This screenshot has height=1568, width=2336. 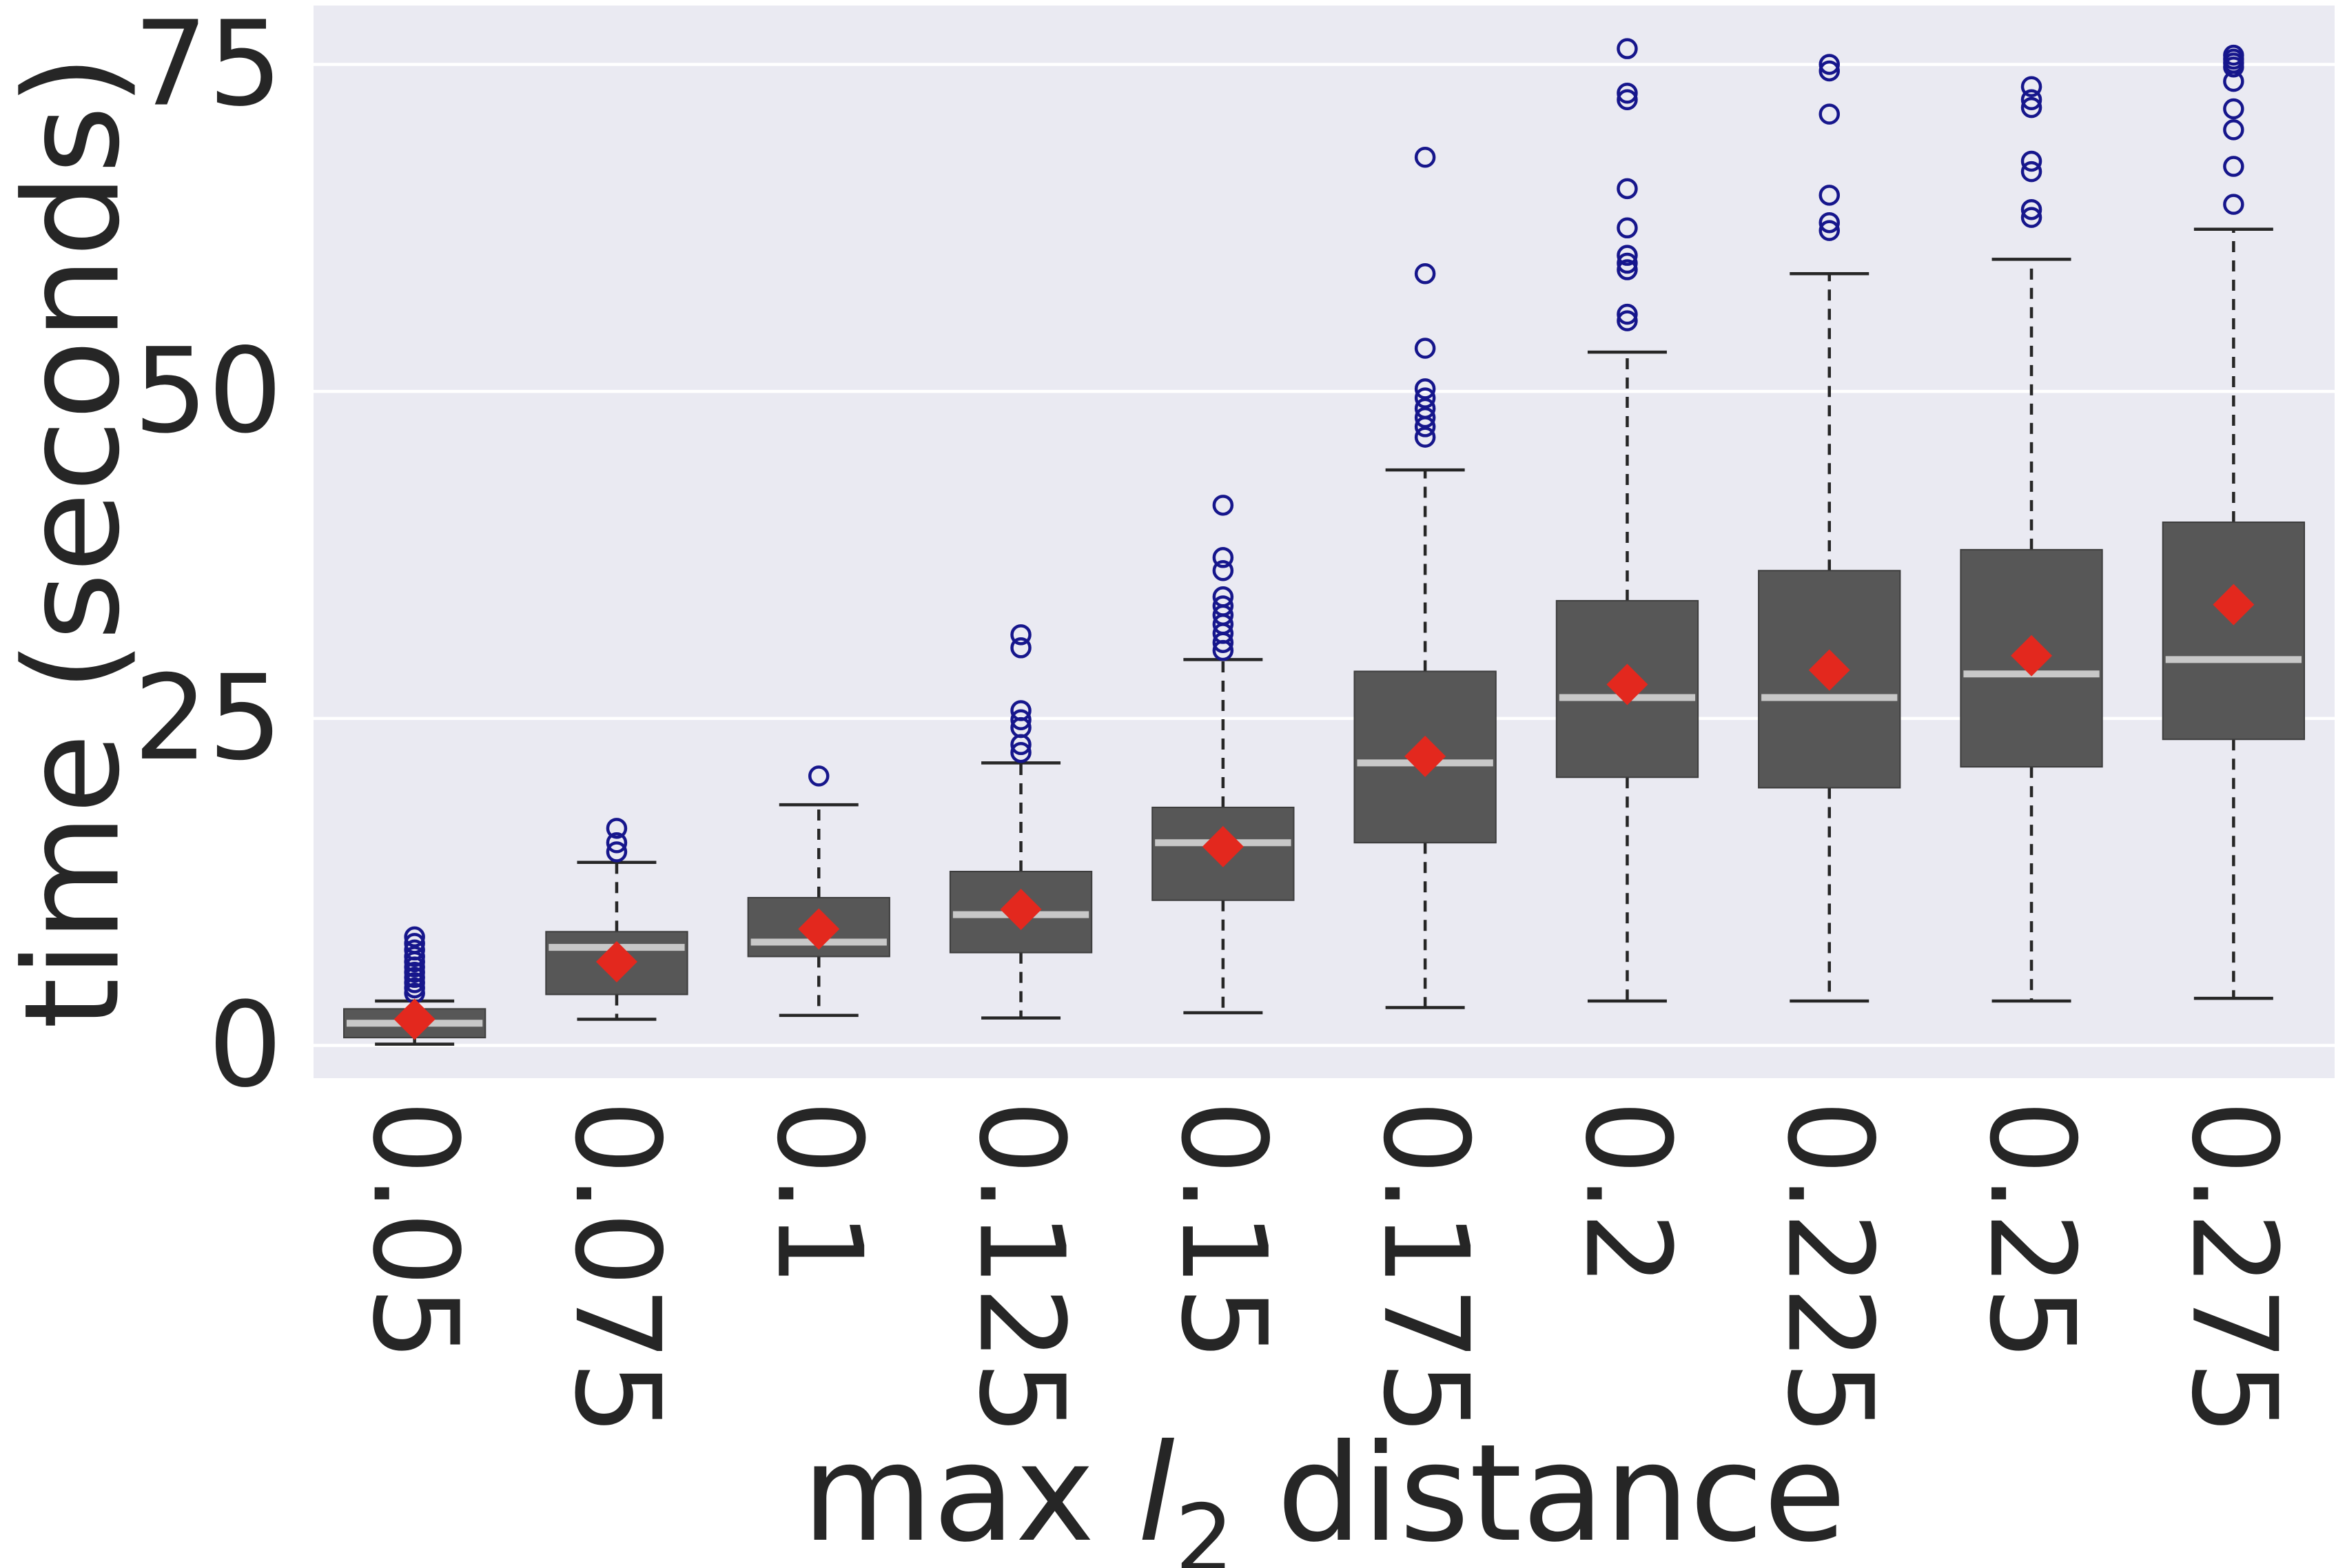 What do you see at coordinates (74, 541) in the screenshot?
I see `y-axis-label: time (seconds)` at bounding box center [74, 541].